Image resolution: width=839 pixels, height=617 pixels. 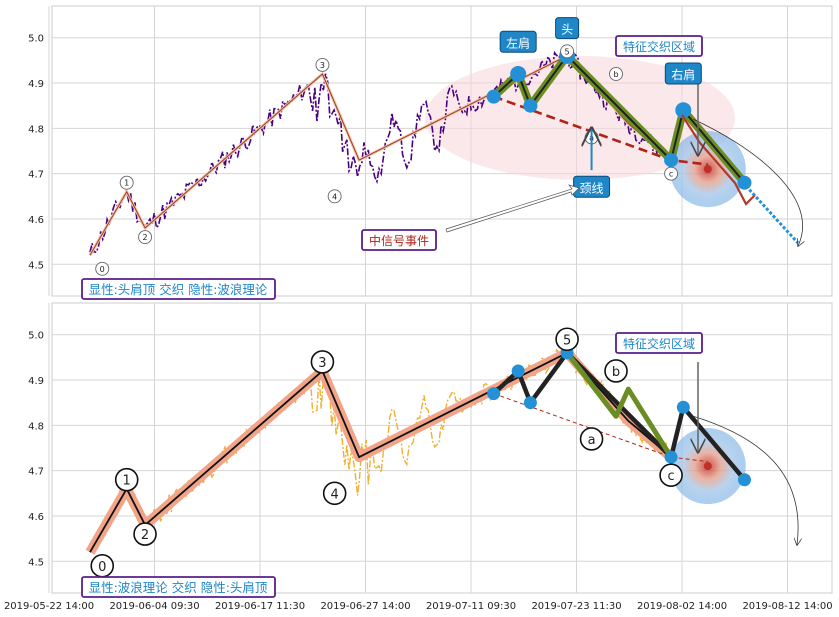 I want to click on x-tick-label: 2019-06-04 09:30, so click(x=154, y=606).